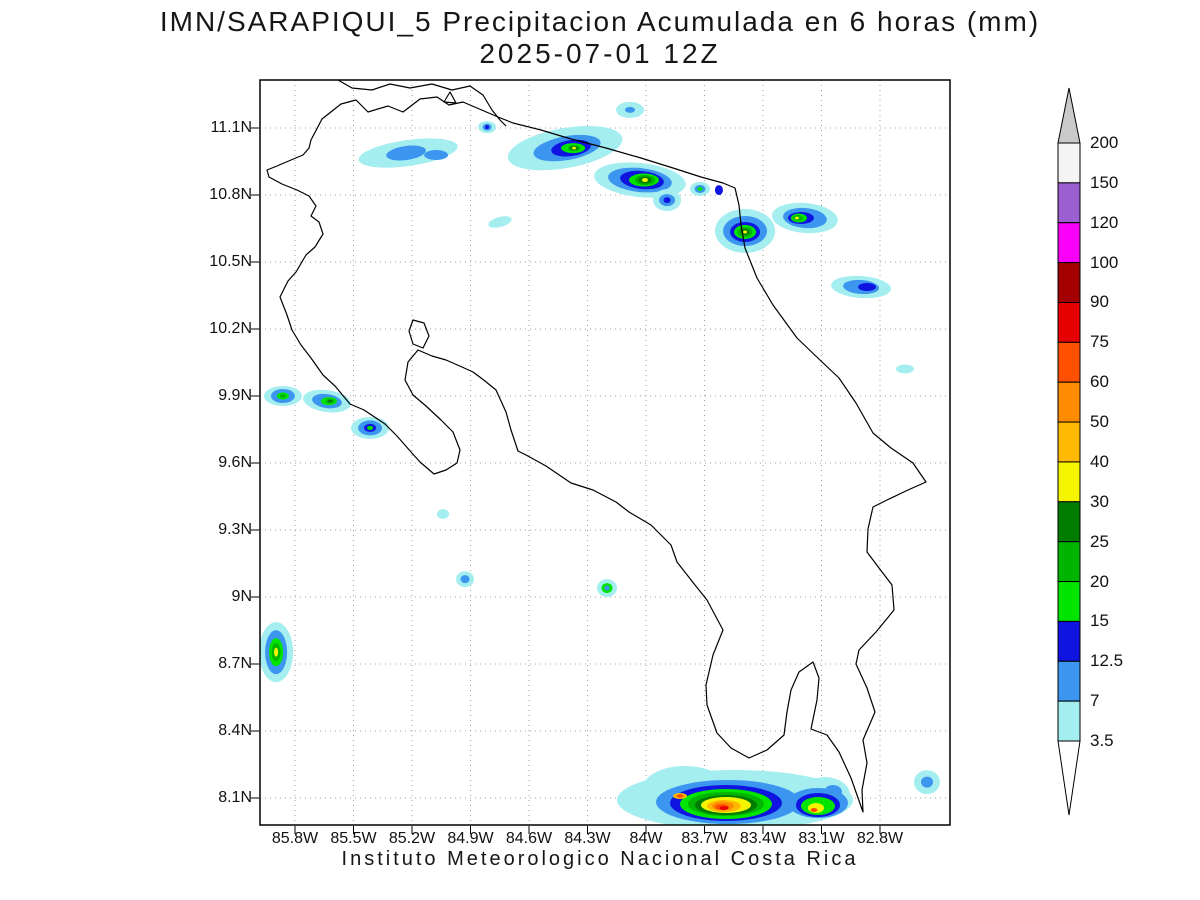 This screenshot has width=1200, height=900. I want to click on lon-tick-label: 85.5W, so click(353, 838).